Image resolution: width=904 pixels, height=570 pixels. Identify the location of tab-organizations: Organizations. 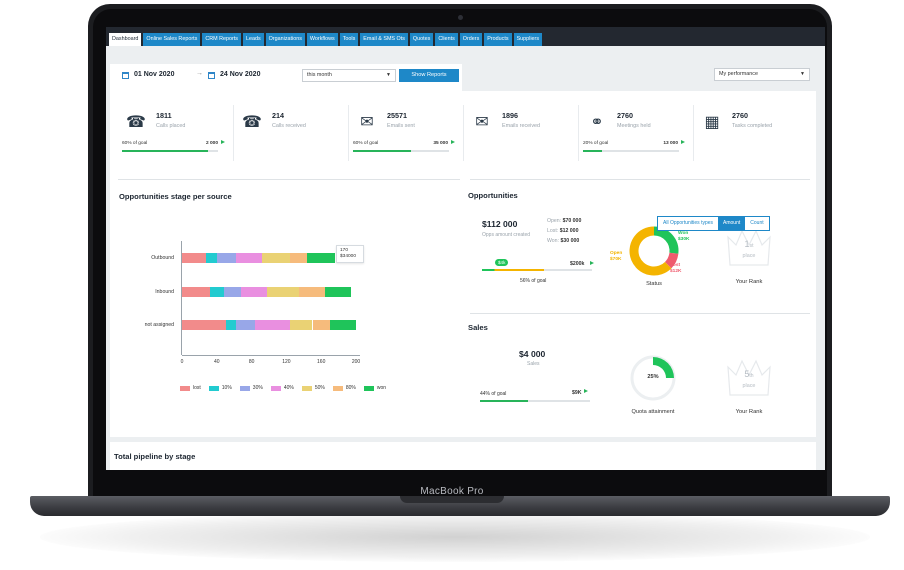
(285, 39).